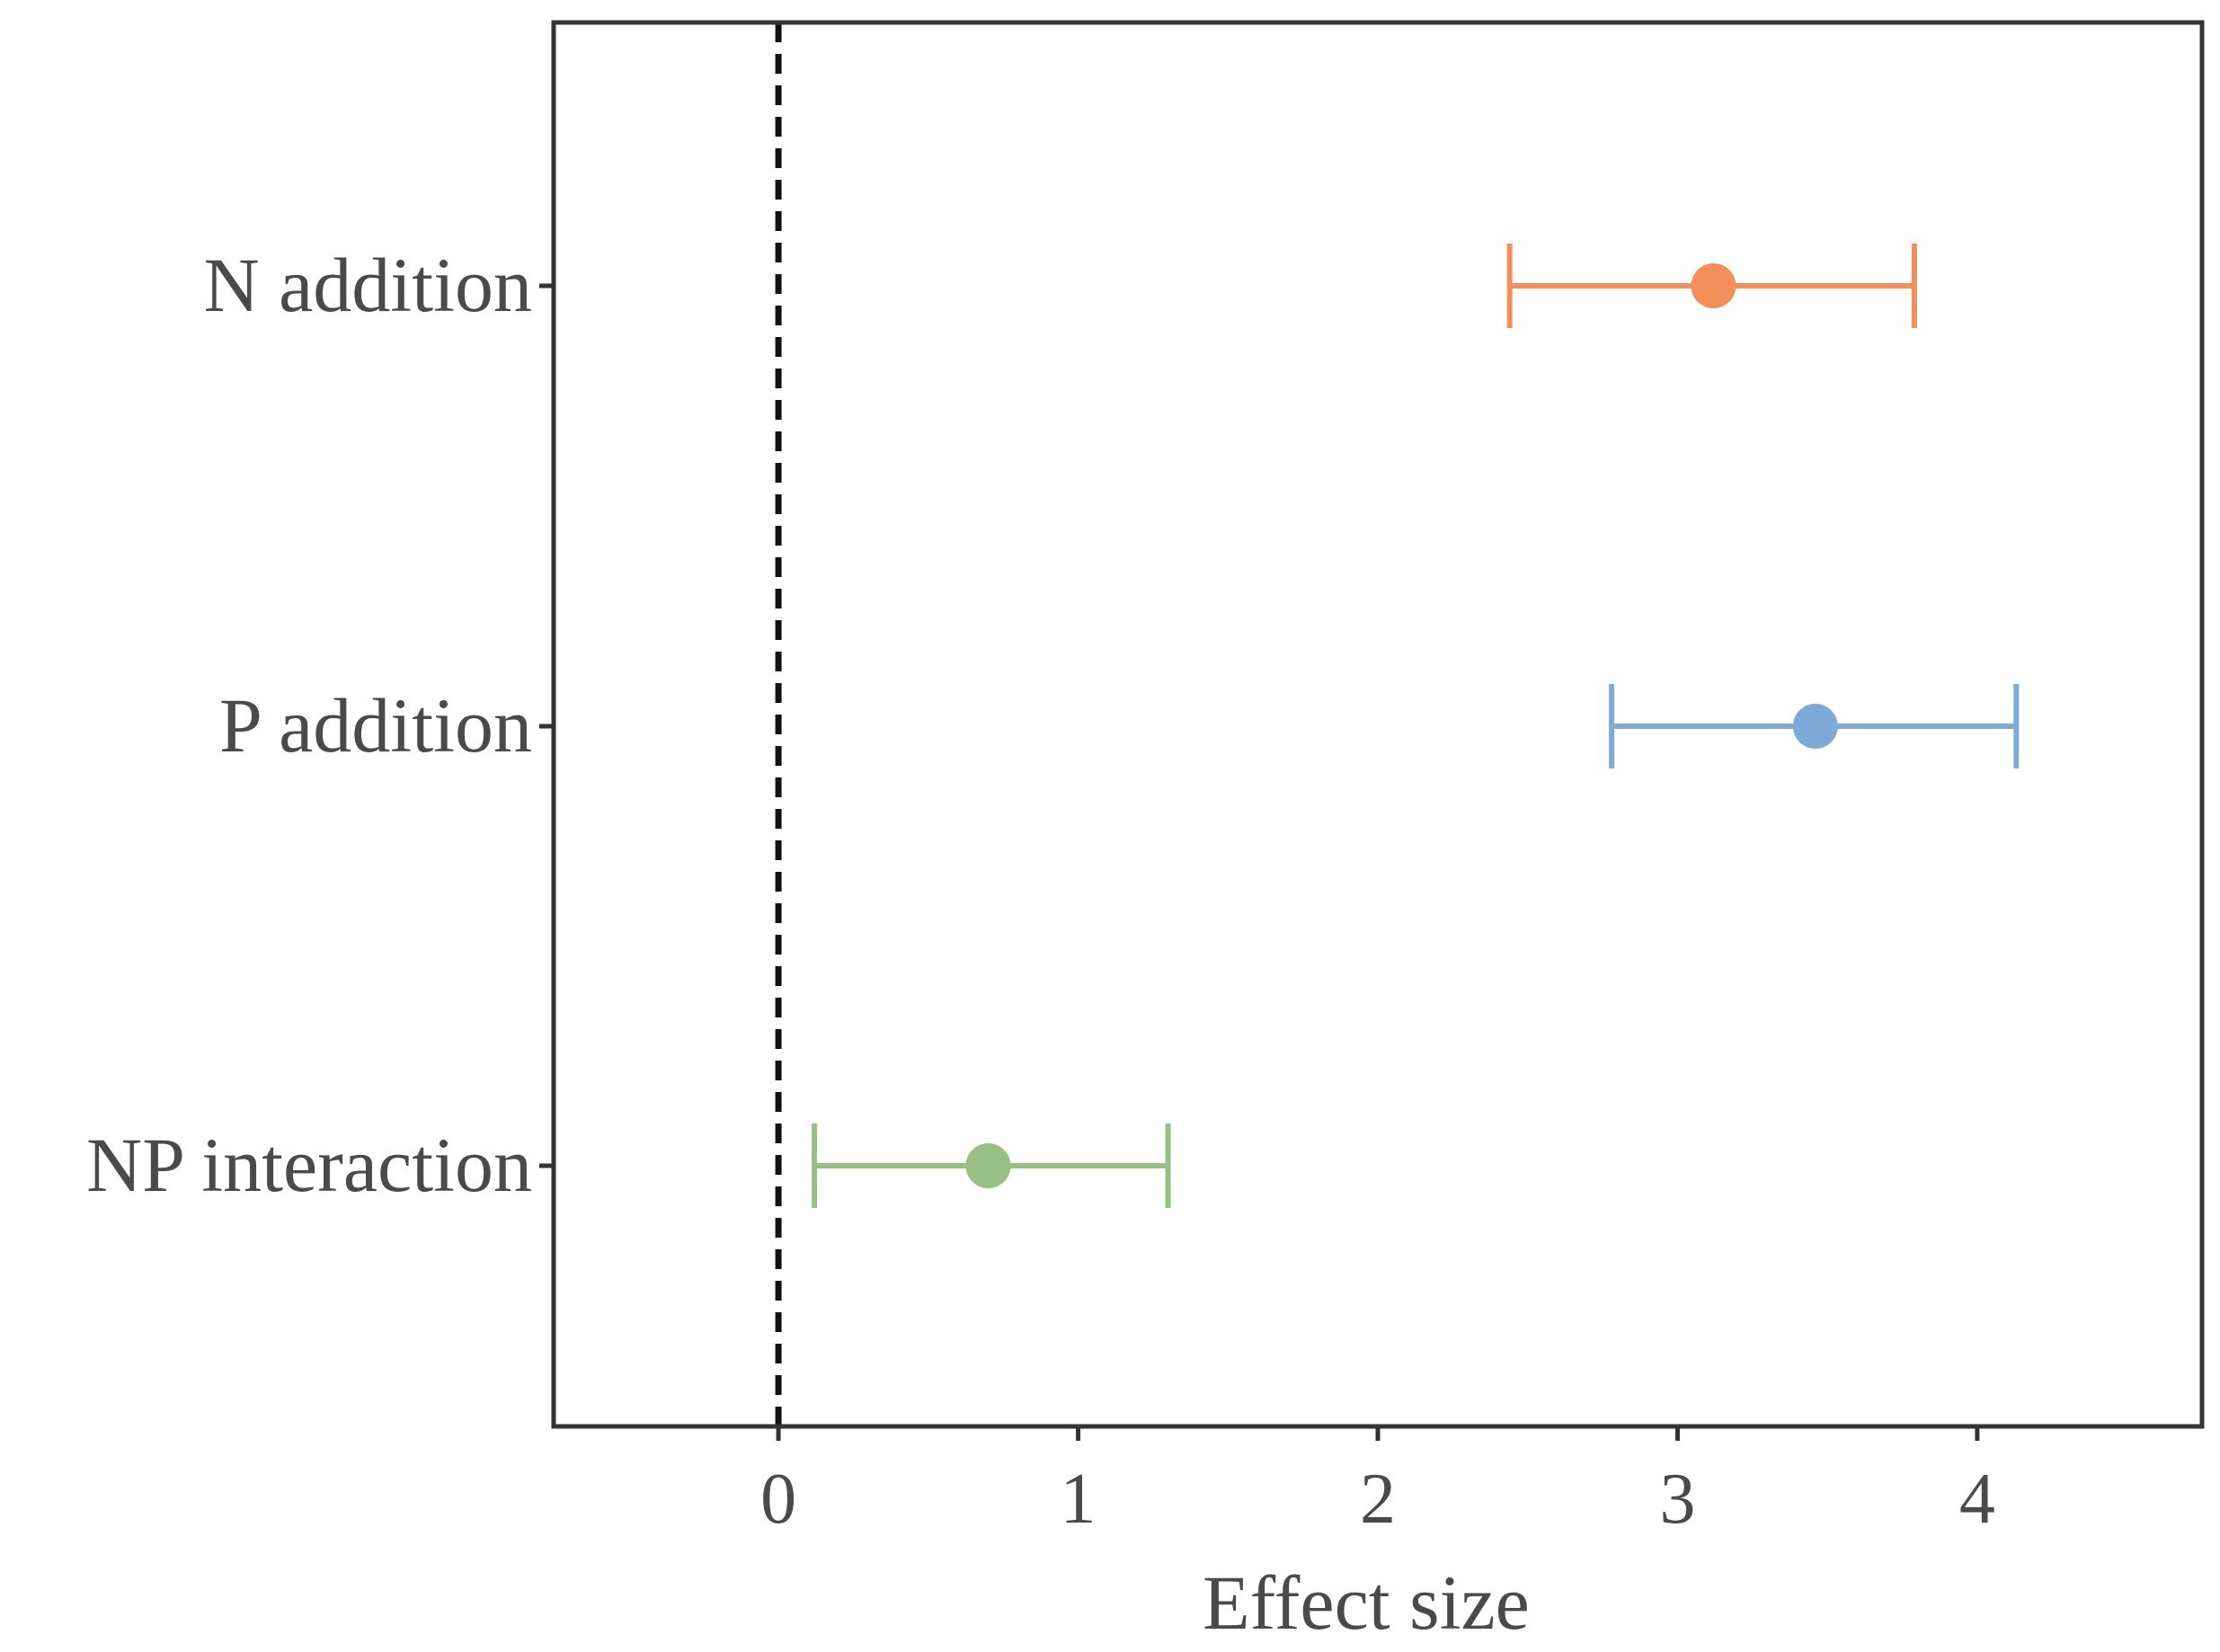  Describe the element at coordinates (1677, 1499) in the screenshot. I see `x-tick-label: 3` at that location.